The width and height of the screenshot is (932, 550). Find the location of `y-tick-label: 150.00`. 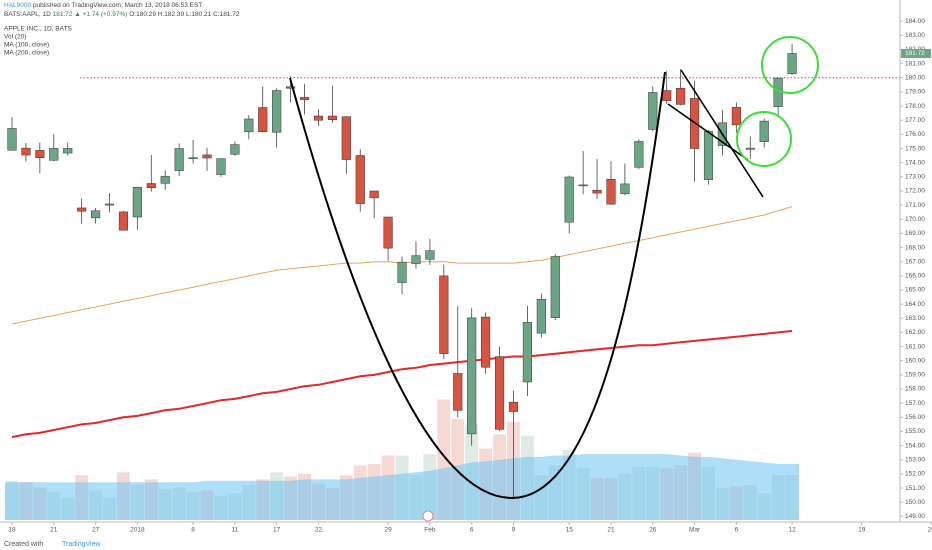

y-tick-label: 150.00 is located at coordinates (915, 502).